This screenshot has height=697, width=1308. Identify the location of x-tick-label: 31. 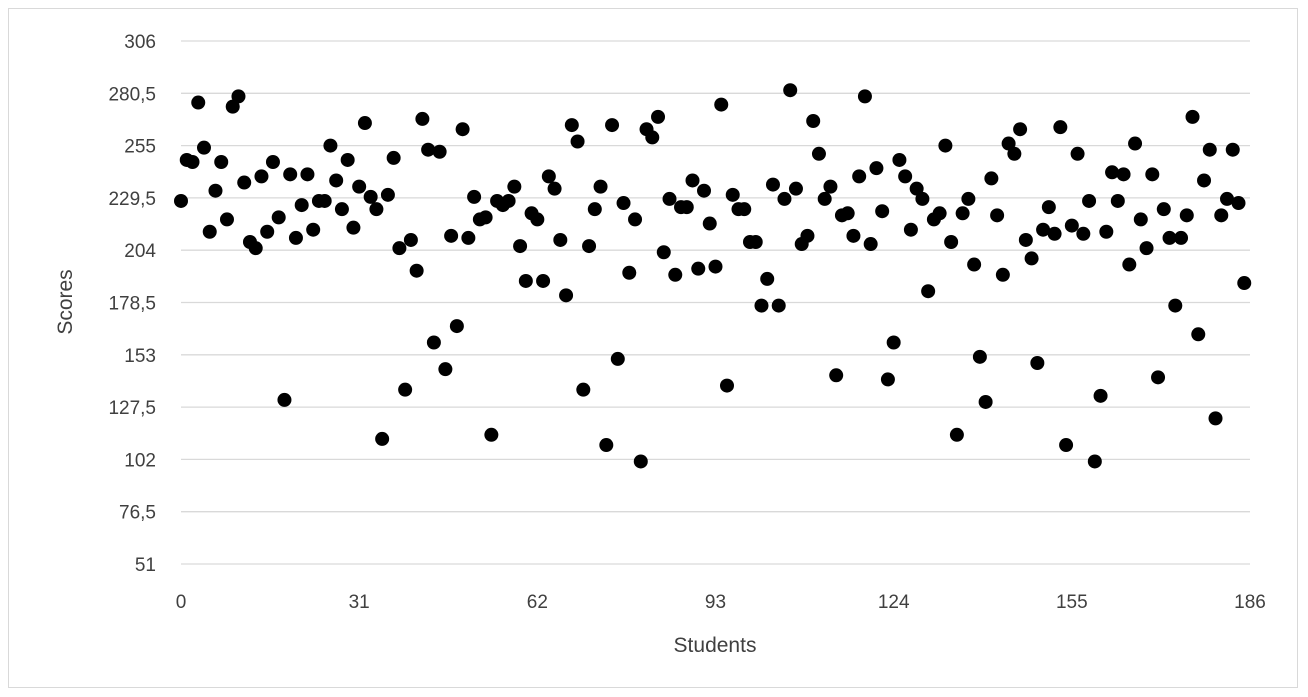
(359, 602).